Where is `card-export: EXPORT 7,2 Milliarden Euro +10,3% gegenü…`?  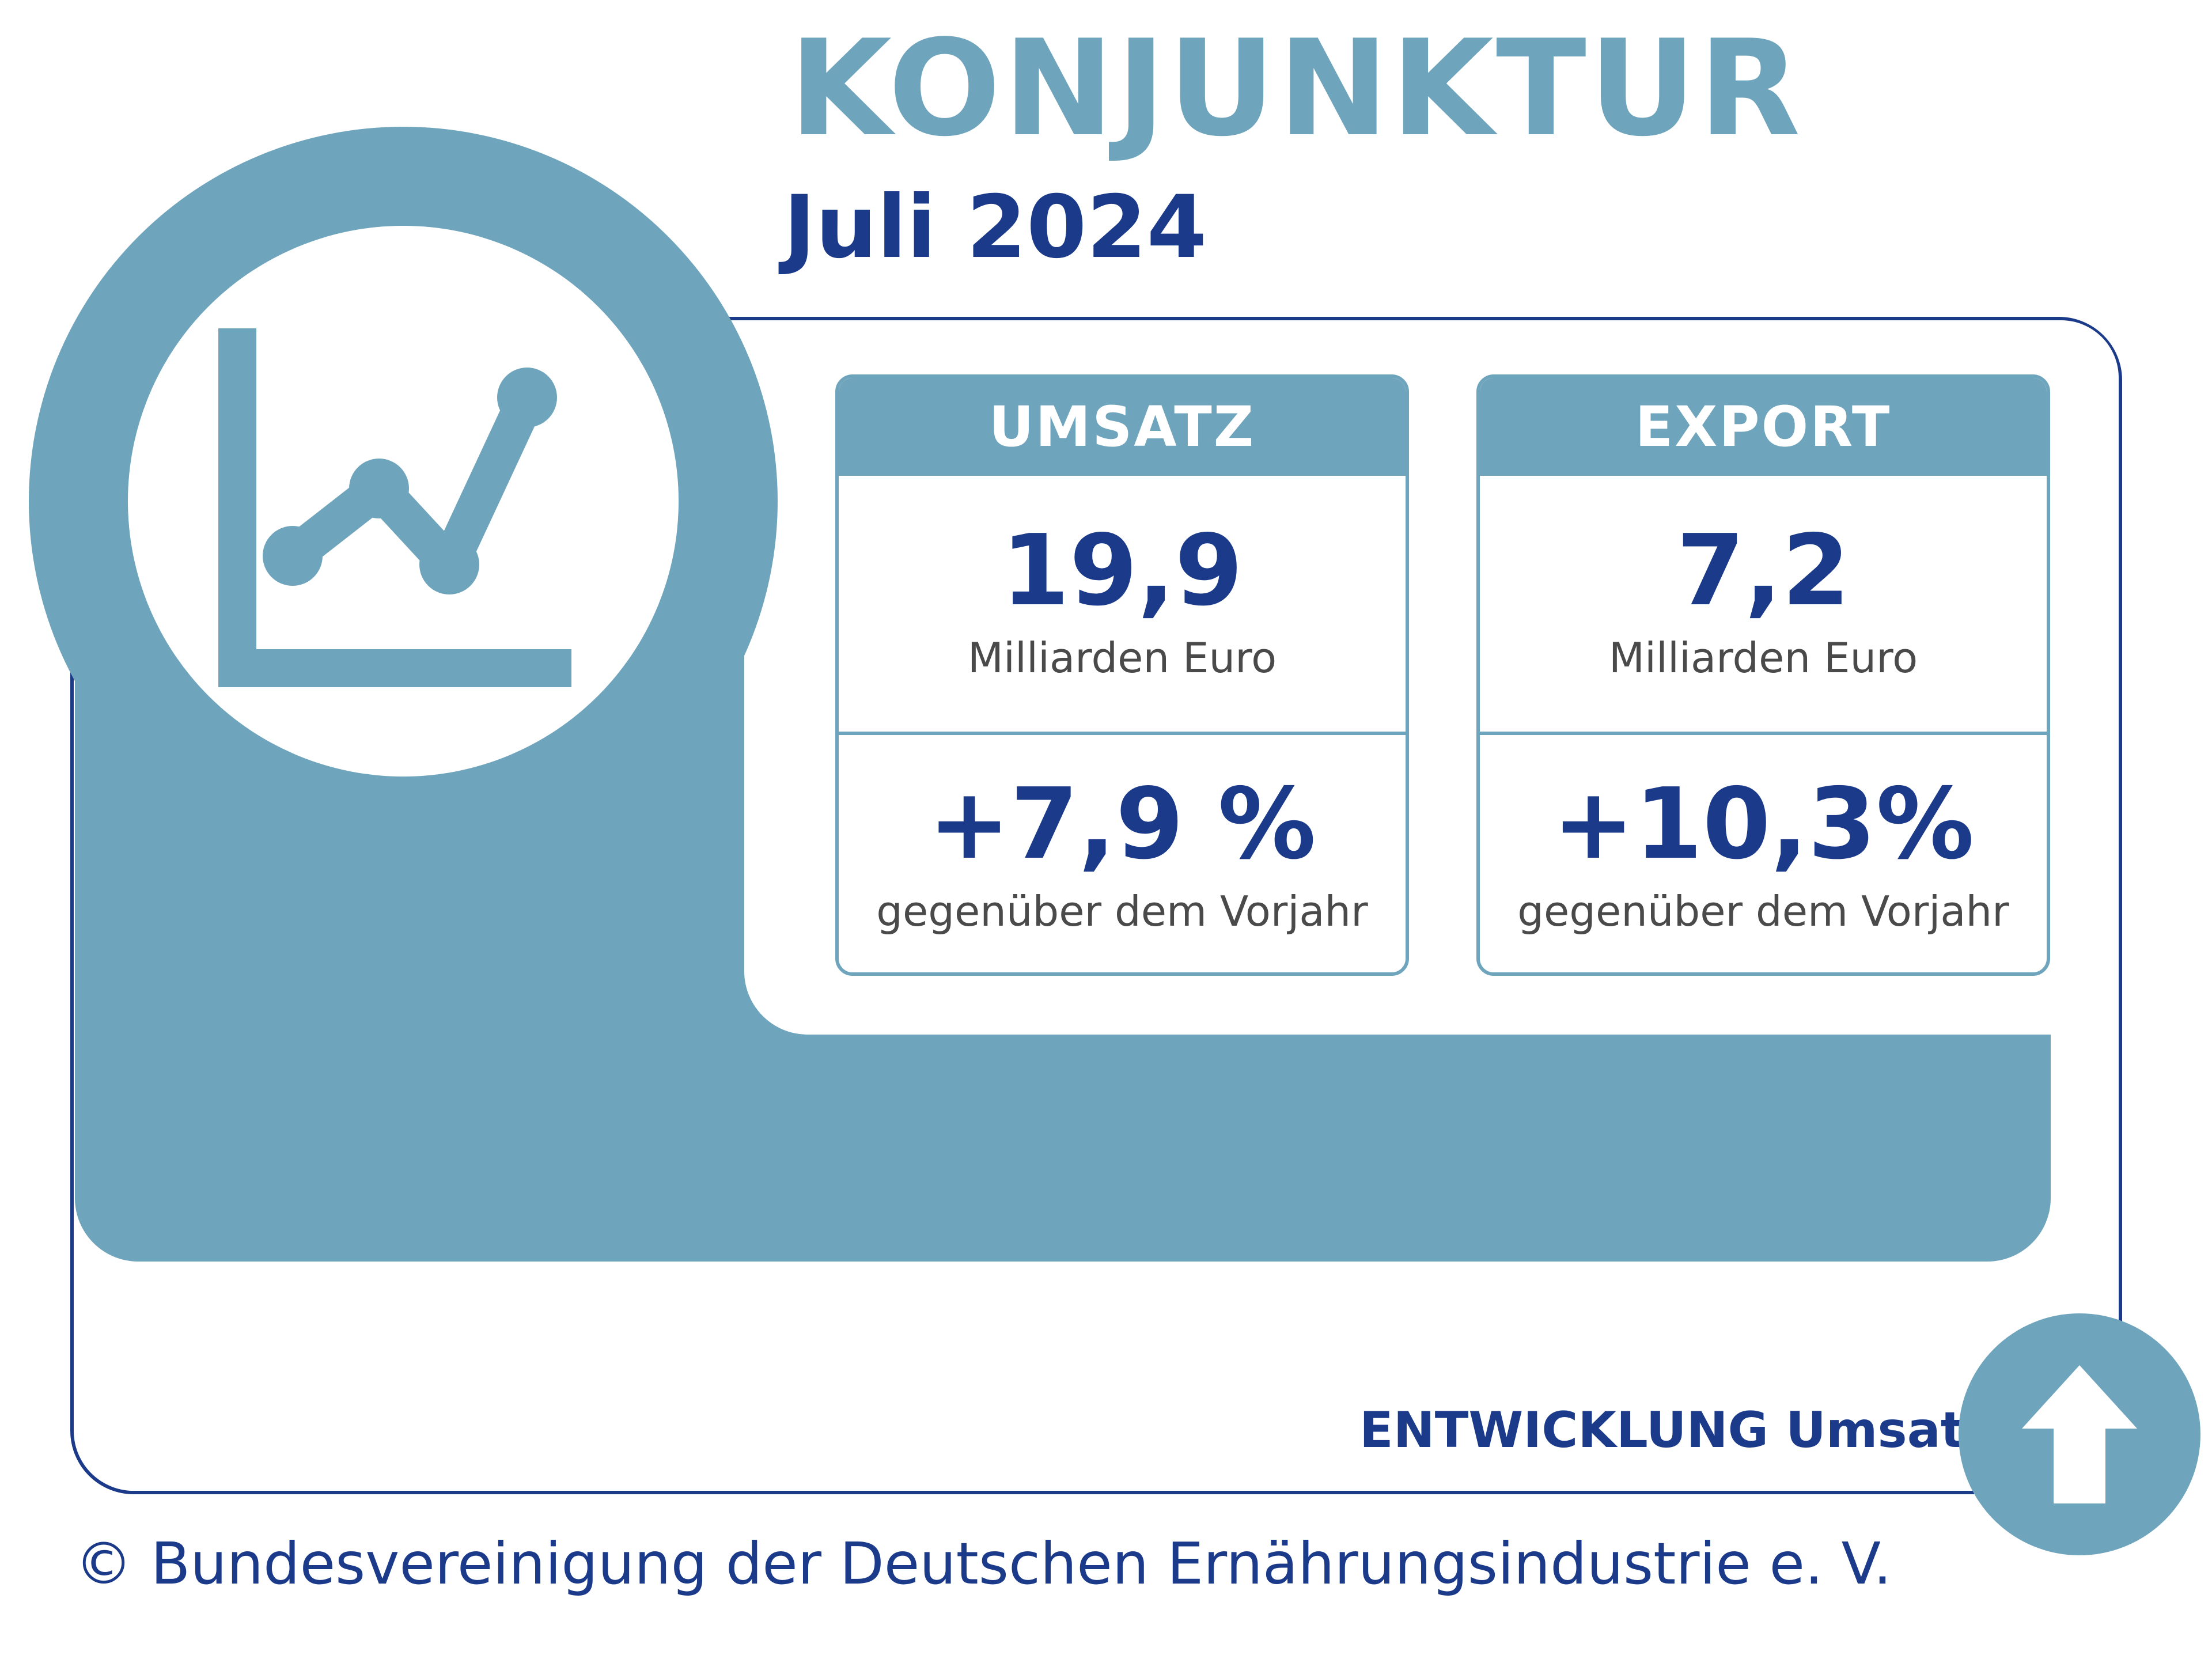
card-export: EXPORT 7,2 Milliarden Euro +10,3% gegenü… is located at coordinates (1763, 675).